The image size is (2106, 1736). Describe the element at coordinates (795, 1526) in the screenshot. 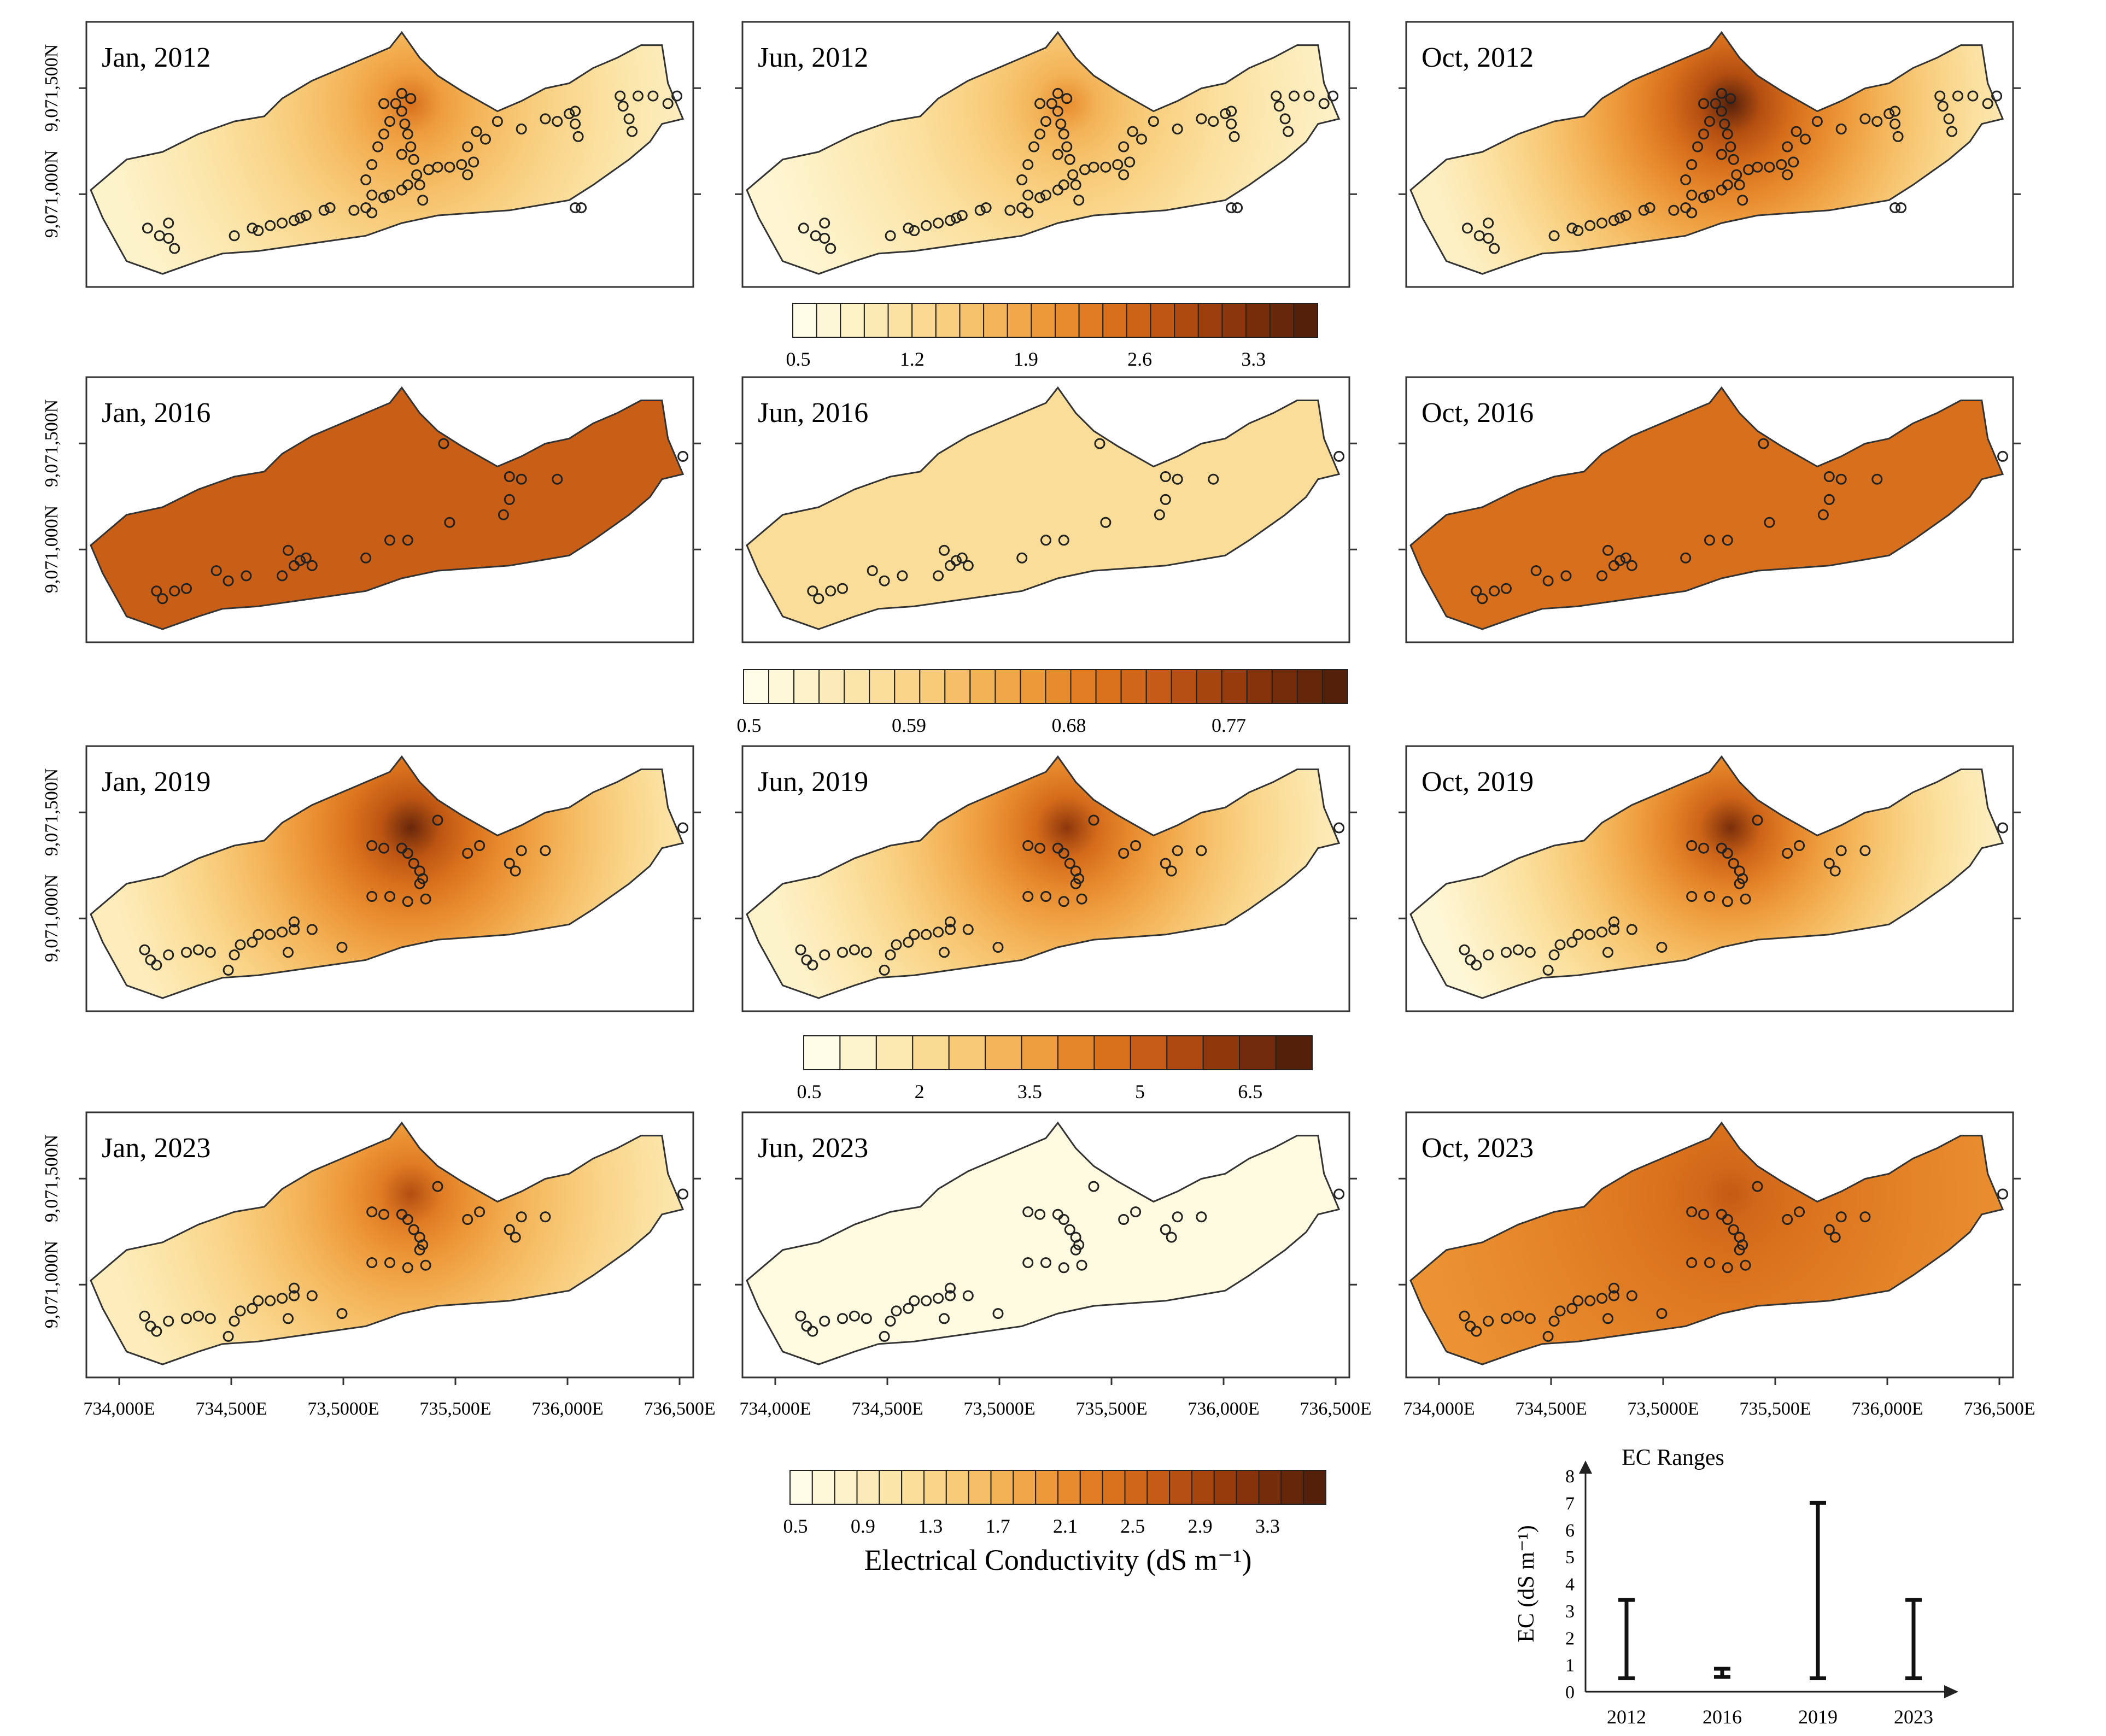

I see `colorbar-tick-label: 0.5` at that location.